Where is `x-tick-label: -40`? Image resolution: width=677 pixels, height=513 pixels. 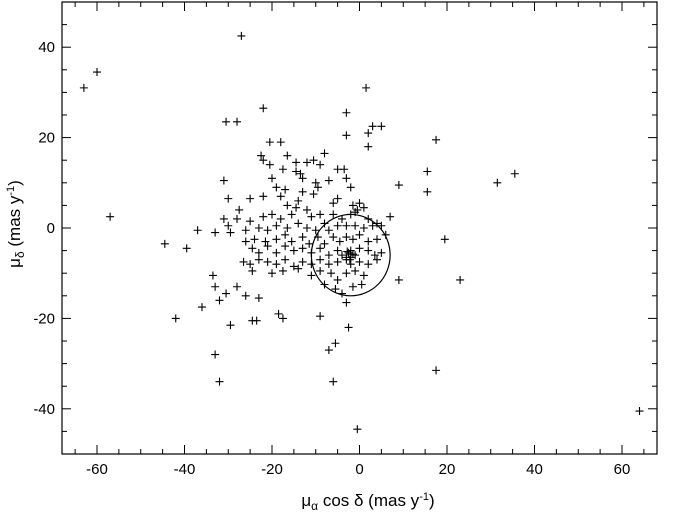 x-tick-label: -40 is located at coordinates (185, 469).